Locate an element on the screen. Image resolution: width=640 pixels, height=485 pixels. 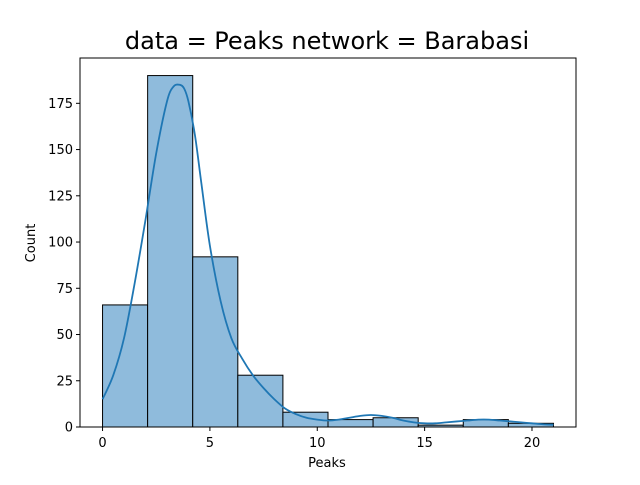
x-tick-label: 10 is located at coordinates (317, 443).